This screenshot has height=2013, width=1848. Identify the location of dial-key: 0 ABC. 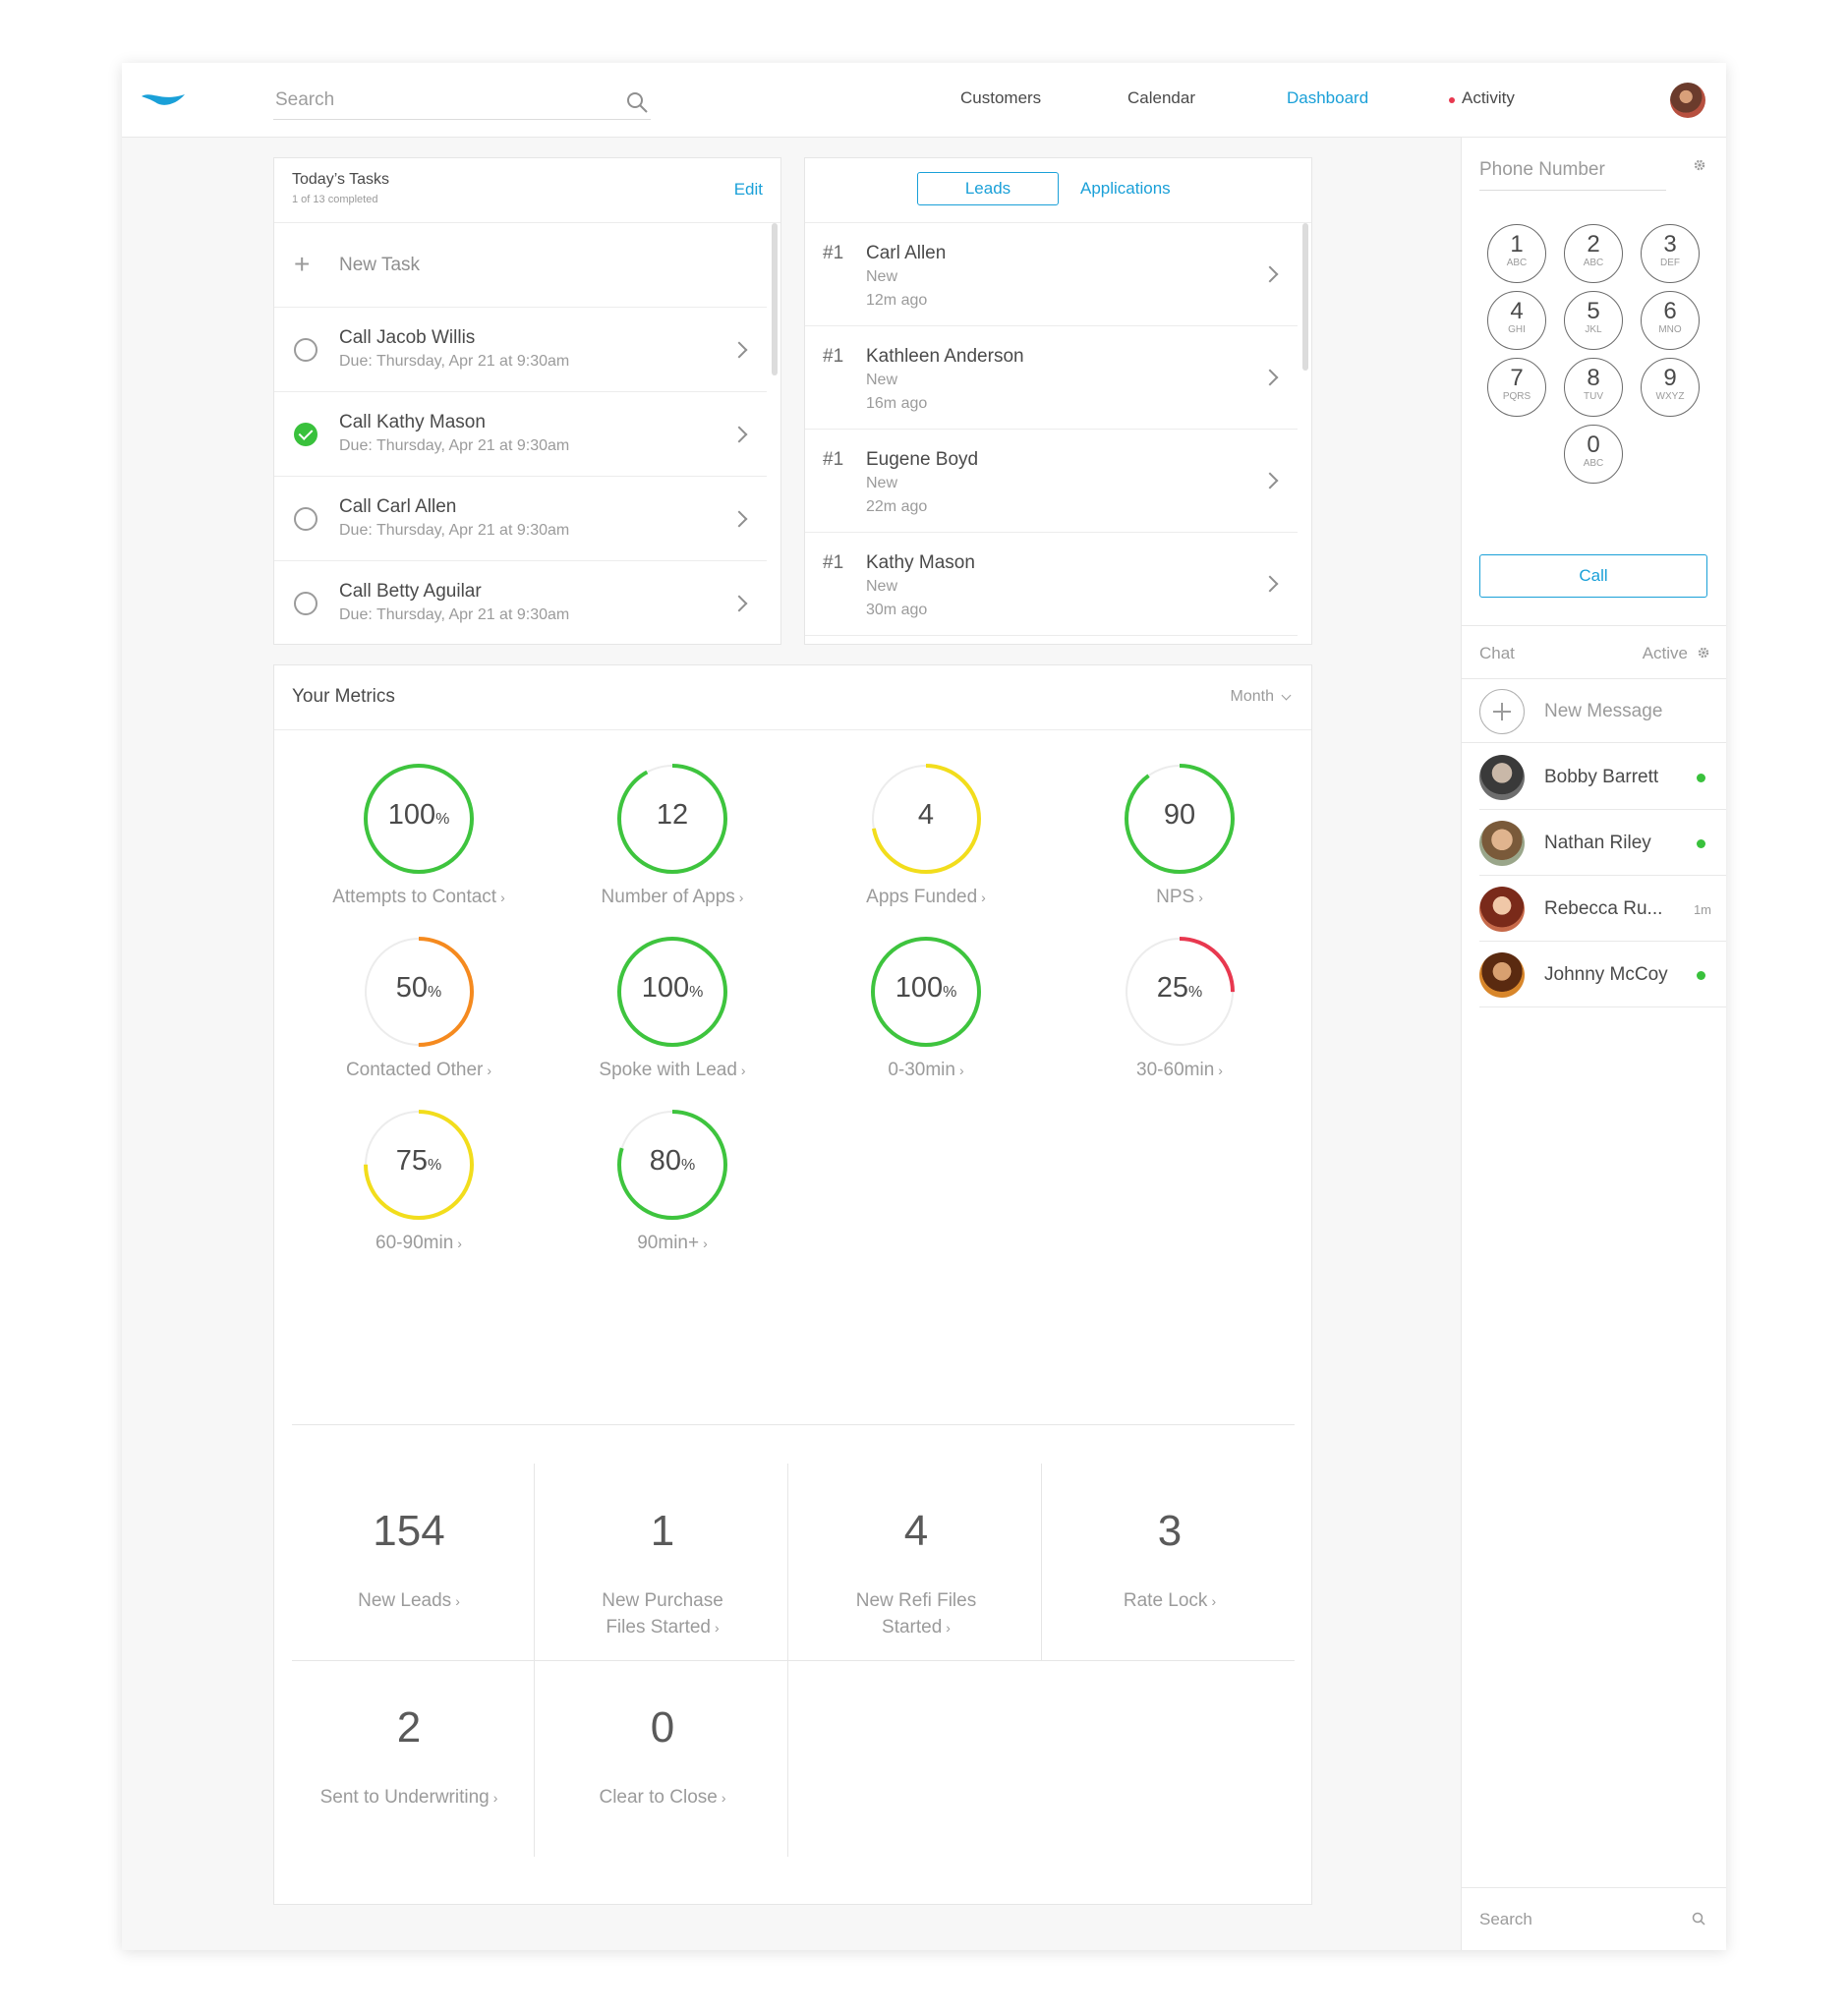
(1594, 454).